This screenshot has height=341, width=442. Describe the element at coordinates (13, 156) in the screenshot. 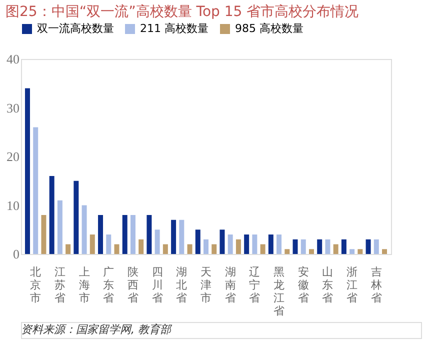

I see `y-tick-label: 20` at that location.